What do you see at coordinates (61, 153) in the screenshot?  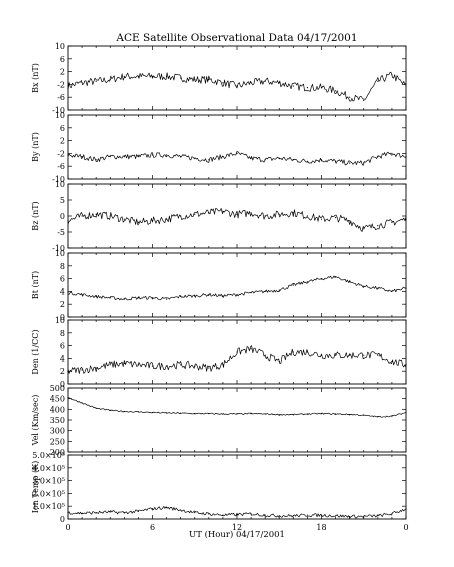 I see `y-tick-label: -2` at bounding box center [61, 153].